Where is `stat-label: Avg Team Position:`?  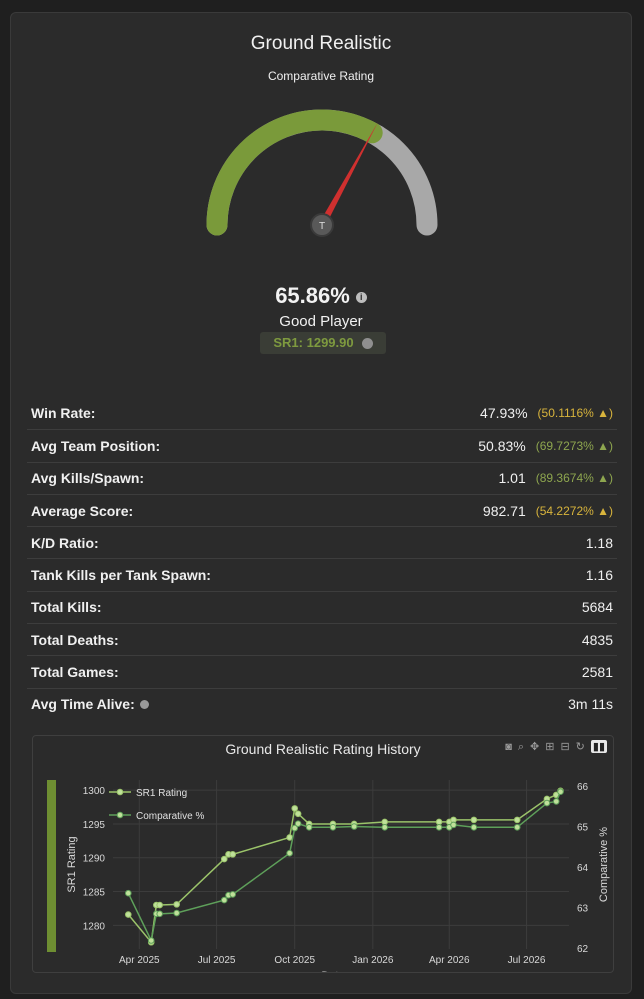
stat-label: Avg Team Position: is located at coordinates (95, 446).